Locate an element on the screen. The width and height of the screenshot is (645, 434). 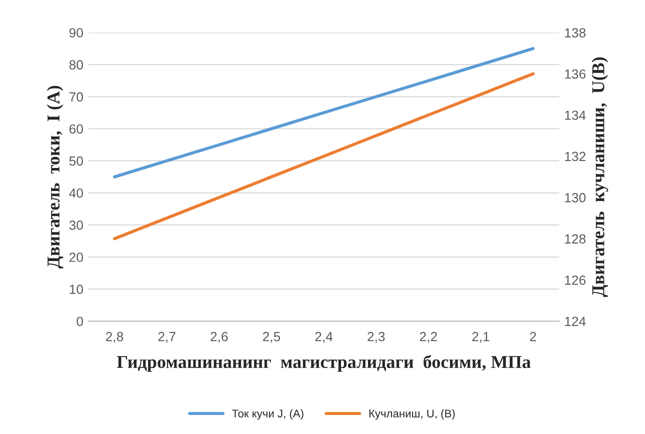
y-tick-label: 30 is located at coordinates (76, 225).